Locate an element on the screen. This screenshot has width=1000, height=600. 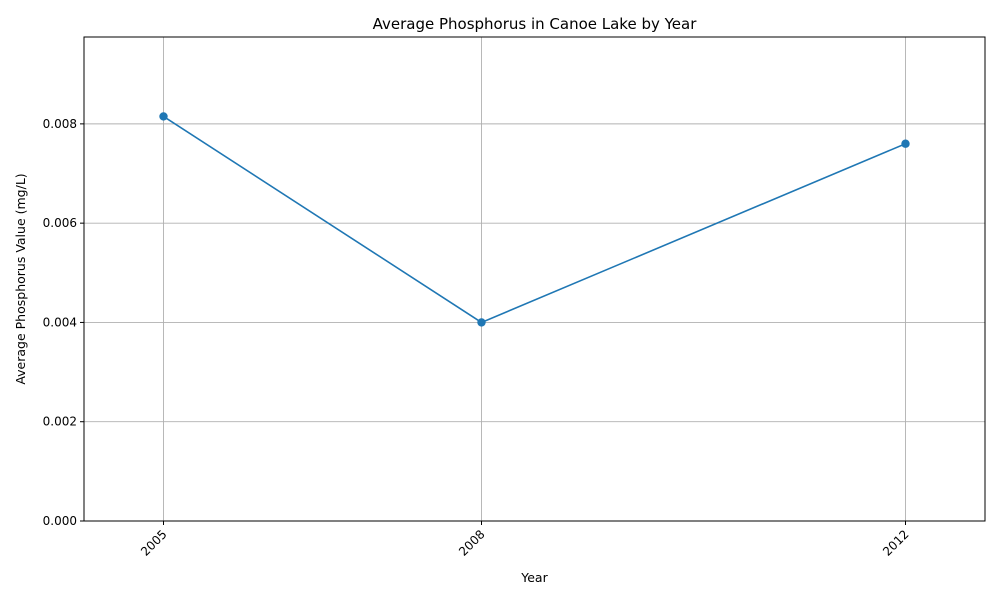
chart-title: Average Phosphorus in Canoe Lake by Year is located at coordinates (535, 24).